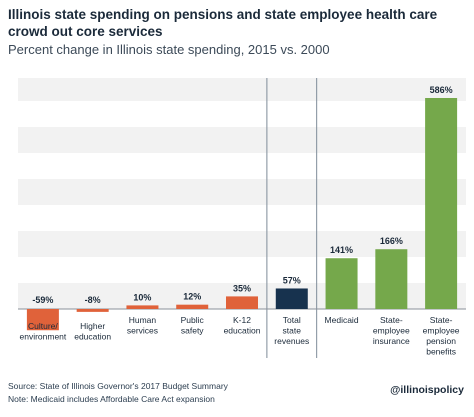 The image size is (474, 417). I want to click on category-label: revenues, so click(291, 341).